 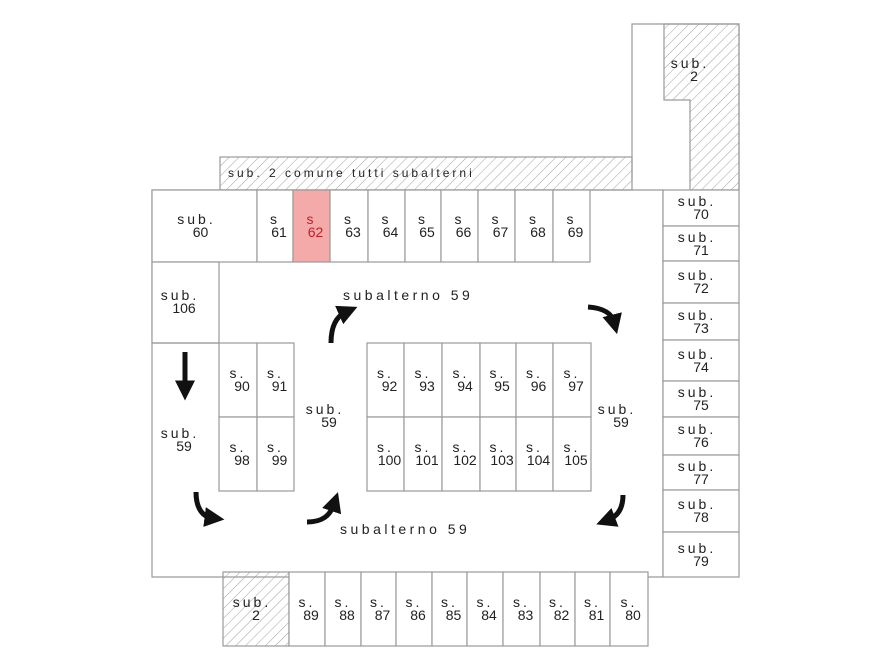 I want to click on unit-number: 104, so click(x=538, y=460).